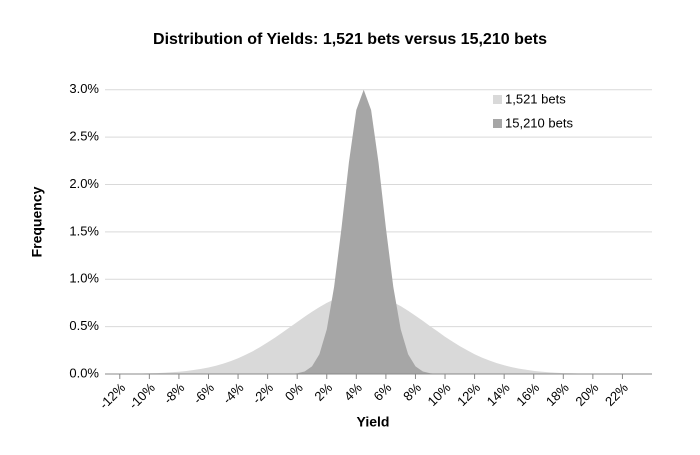 The image size is (700, 455). What do you see at coordinates (586, 394) in the screenshot?
I see `x-tick-label: 20%` at bounding box center [586, 394].